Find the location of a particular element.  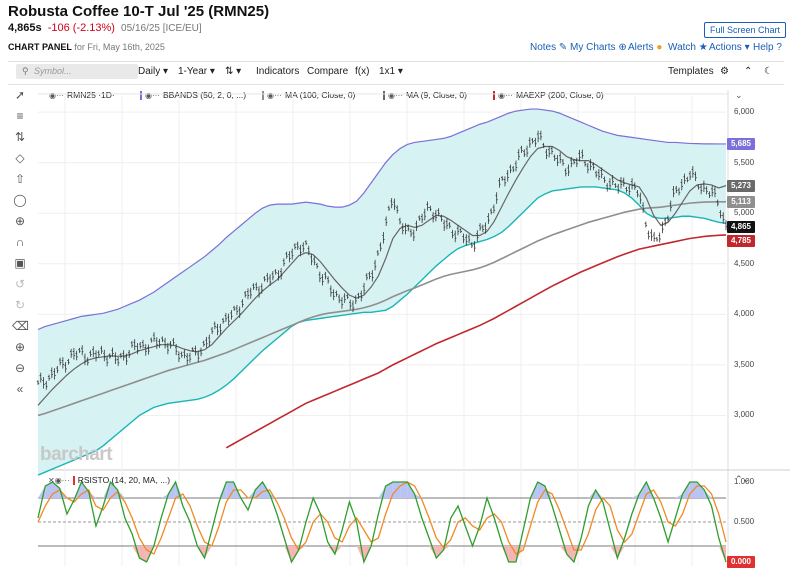

zoom-out-icon: ⊖ is located at coordinates (20, 368).